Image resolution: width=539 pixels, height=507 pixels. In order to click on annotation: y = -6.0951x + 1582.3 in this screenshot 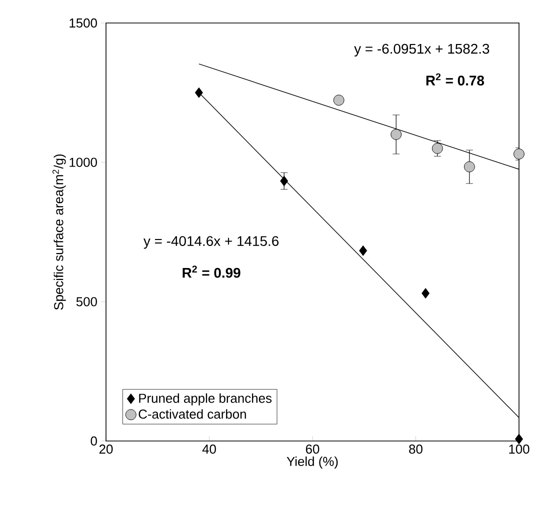, I will do `click(422, 50)`.